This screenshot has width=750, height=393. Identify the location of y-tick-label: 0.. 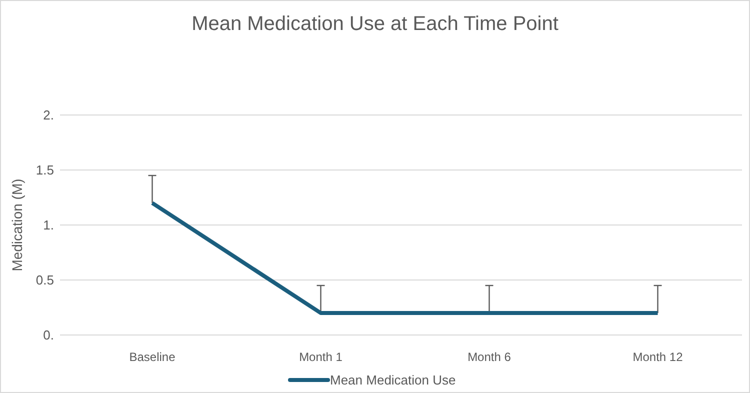
(48, 335).